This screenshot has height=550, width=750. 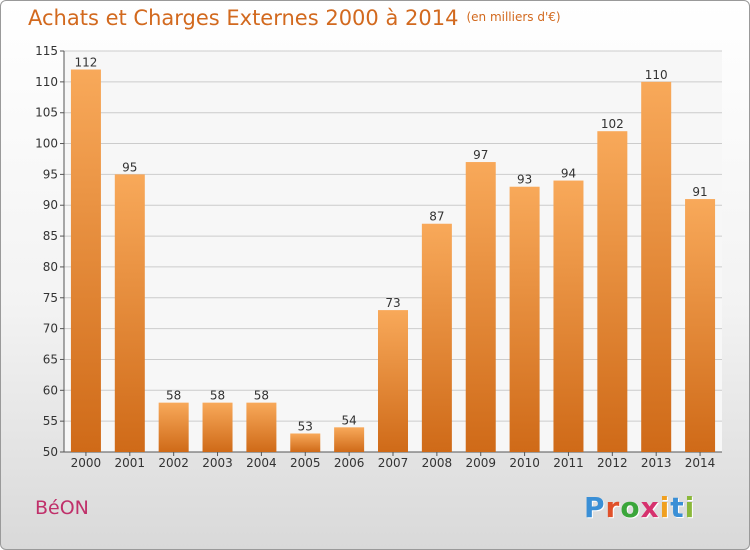 I want to click on y-tick-label: 55, so click(x=50, y=421).